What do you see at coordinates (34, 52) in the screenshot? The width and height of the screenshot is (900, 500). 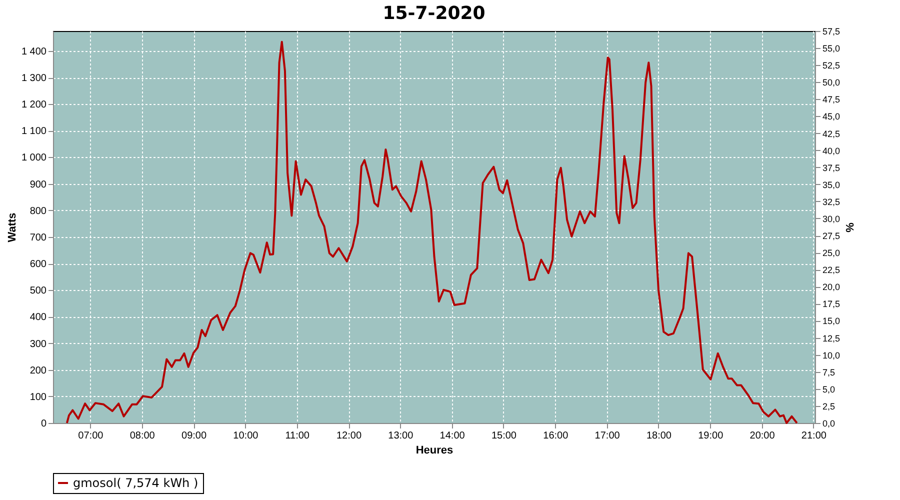 I see `y-tick-label: 1 400` at bounding box center [34, 52].